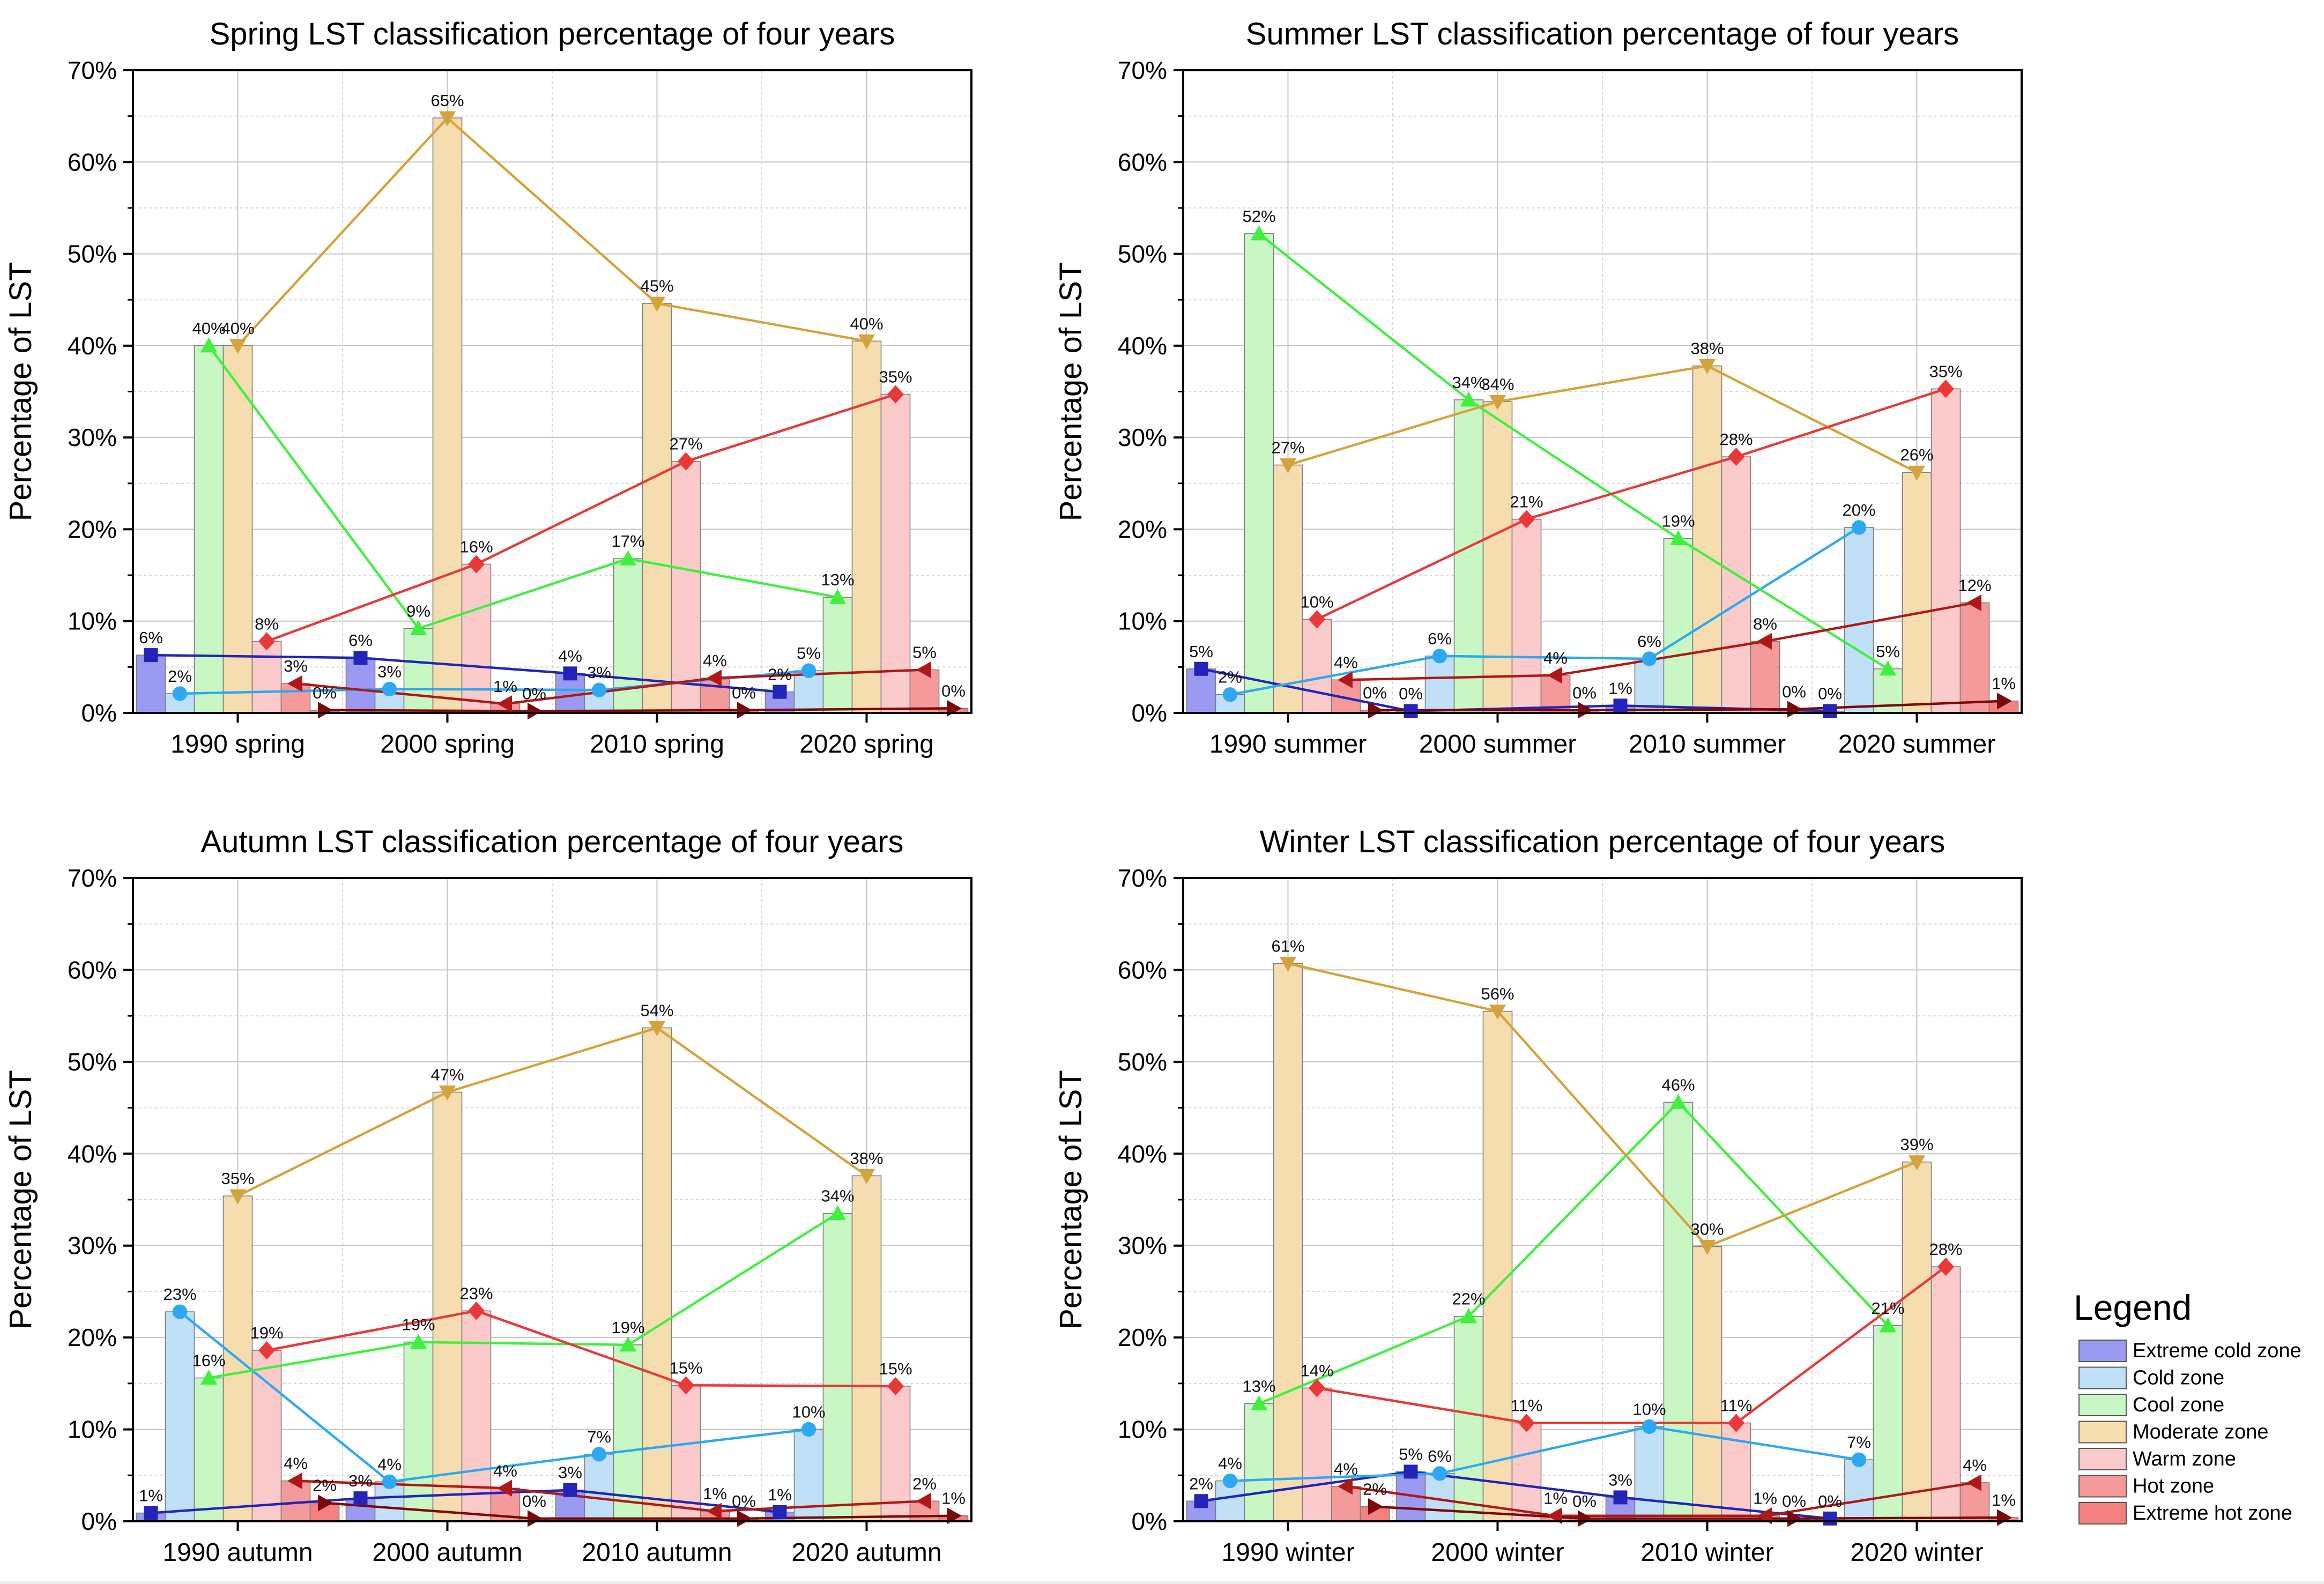  What do you see at coordinates (92, 162) in the screenshot?
I see `y-tick-label: 60%` at bounding box center [92, 162].